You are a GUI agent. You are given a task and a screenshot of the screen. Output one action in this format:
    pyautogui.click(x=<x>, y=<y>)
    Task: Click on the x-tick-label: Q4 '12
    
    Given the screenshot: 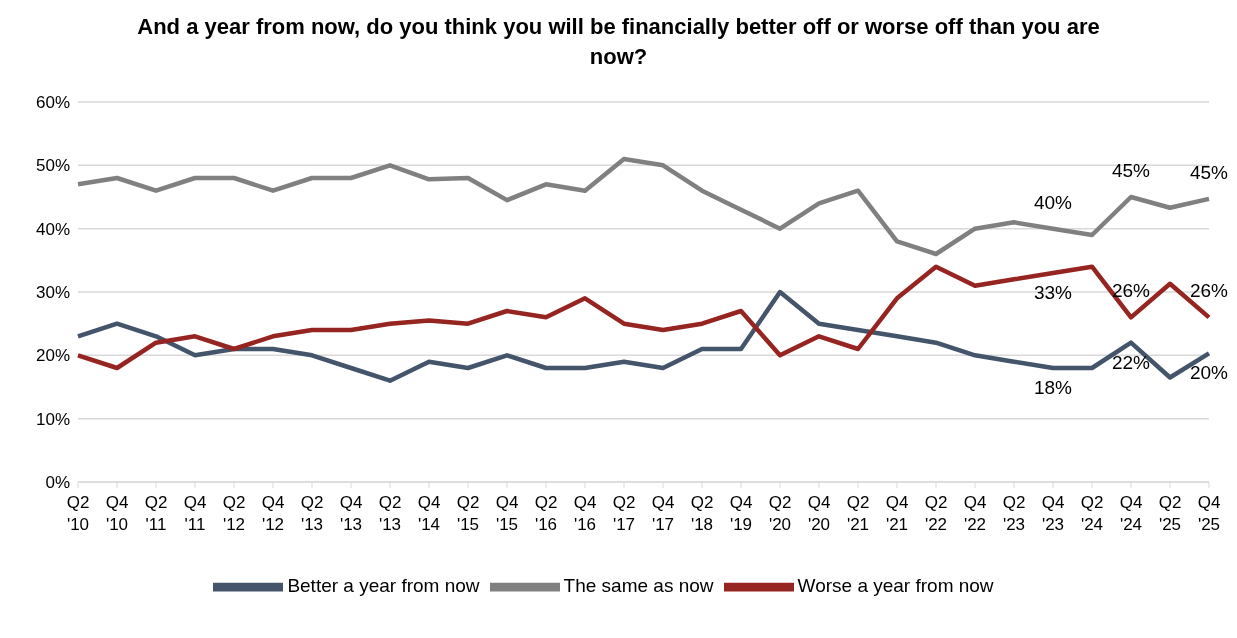 What is the action you would take?
    pyautogui.click(x=273, y=513)
    